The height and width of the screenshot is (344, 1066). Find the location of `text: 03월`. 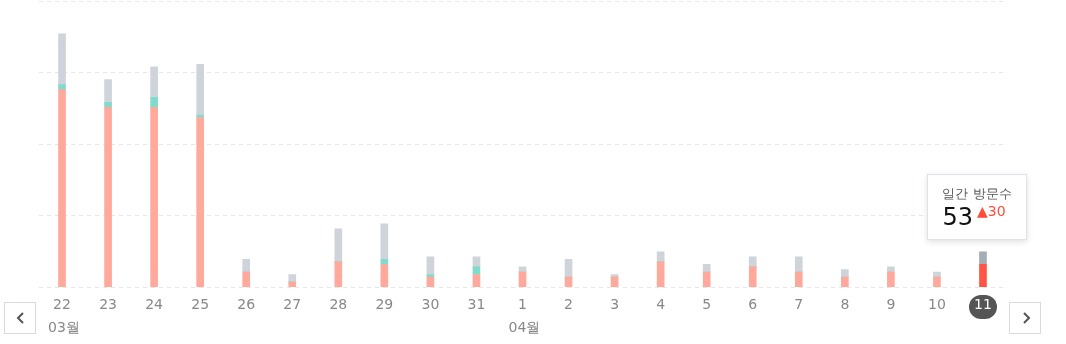

text: 03월 is located at coordinates (64, 328).